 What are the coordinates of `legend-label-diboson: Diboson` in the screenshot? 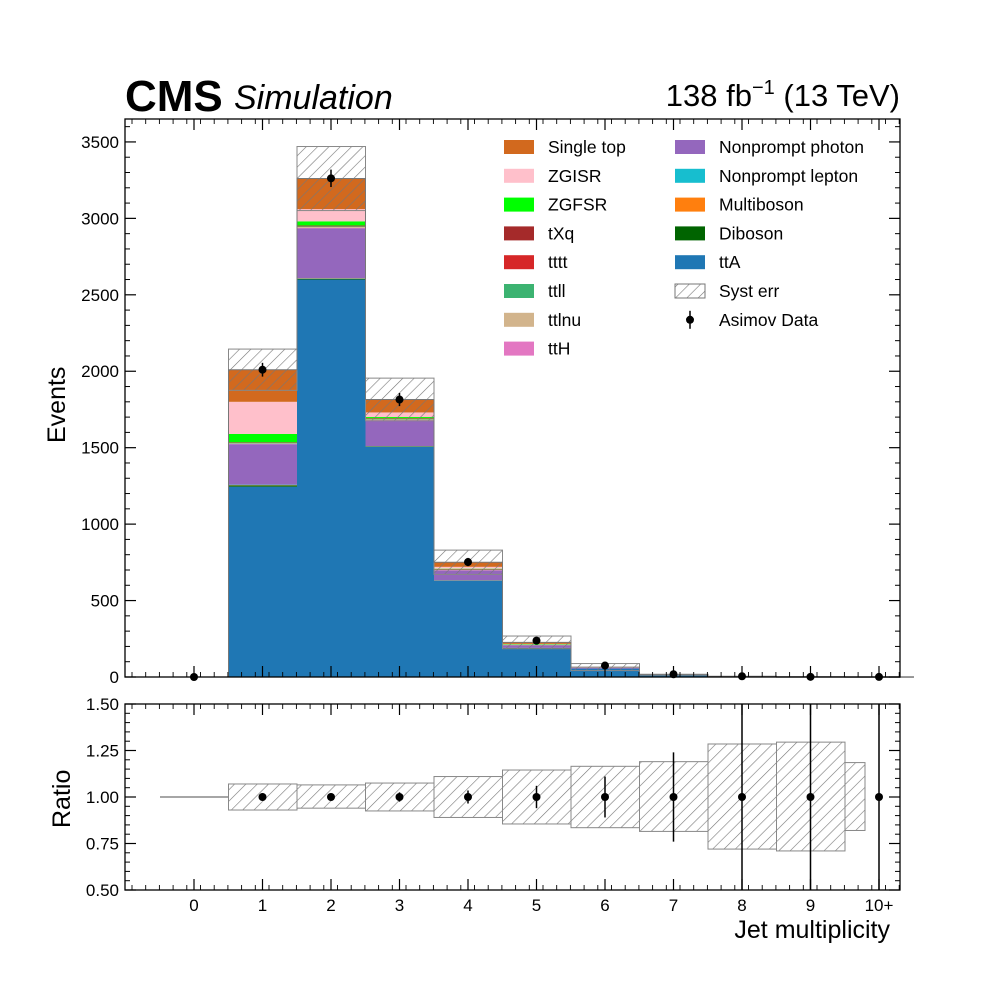 It's located at (751, 233).